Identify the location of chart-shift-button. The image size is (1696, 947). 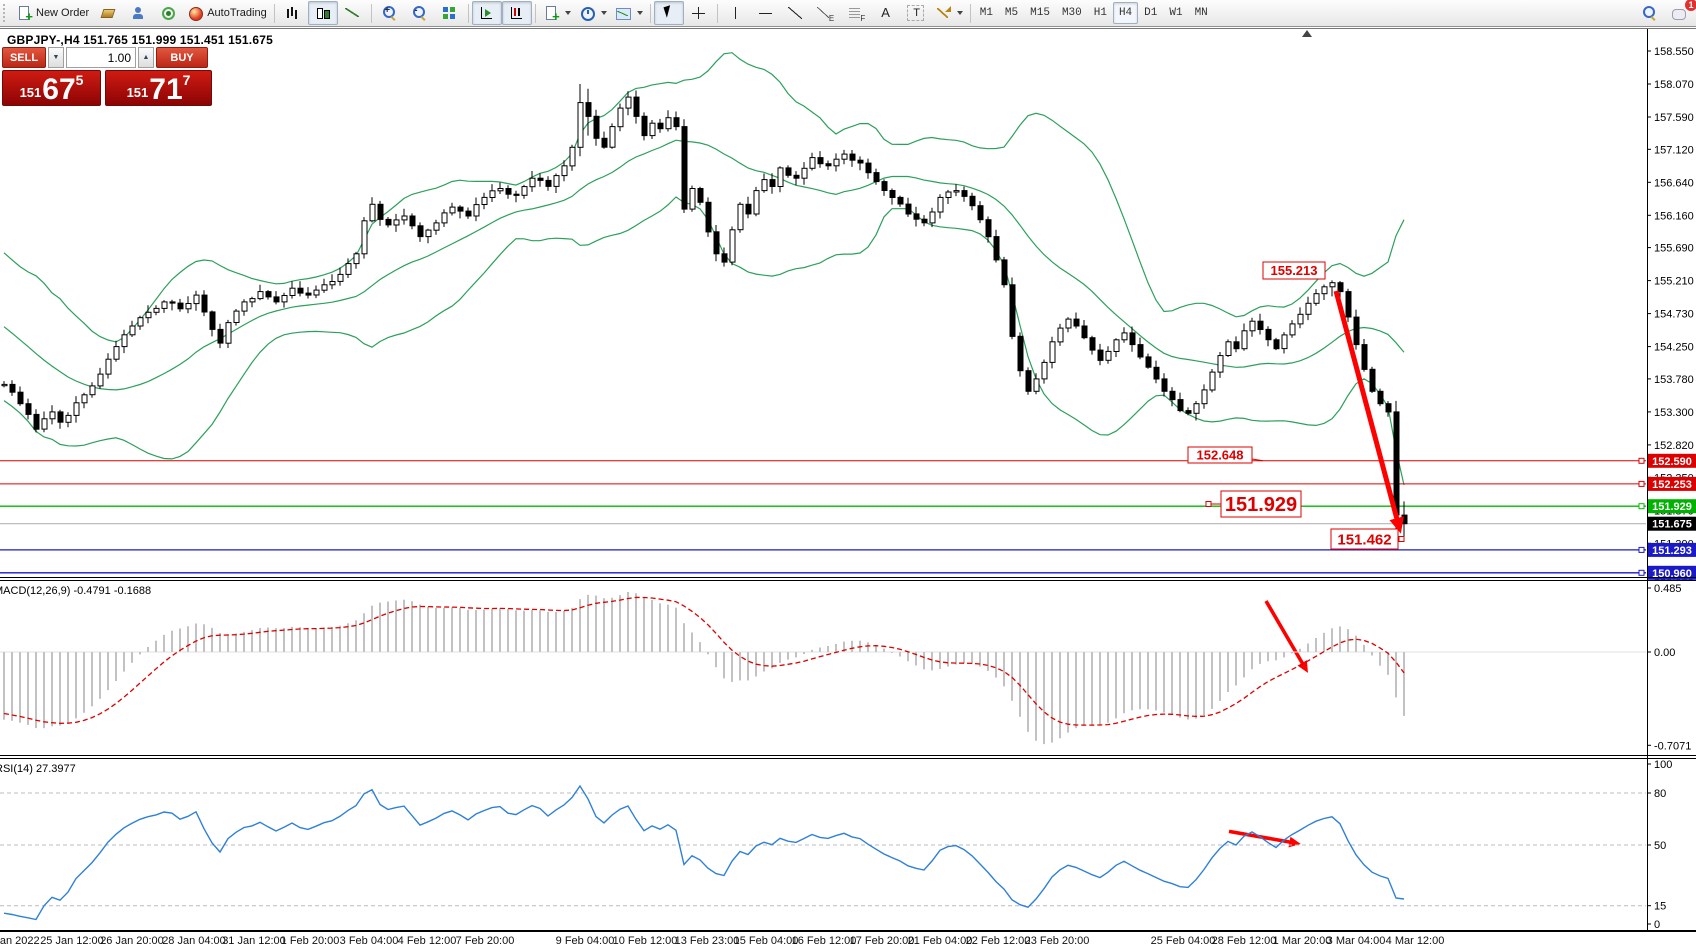
(516, 13).